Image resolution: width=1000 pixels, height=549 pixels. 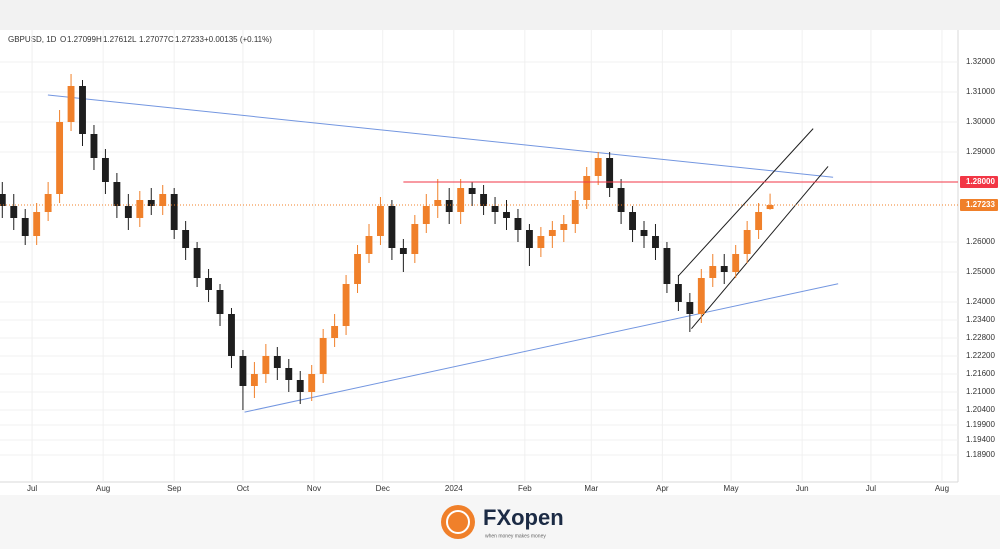 What do you see at coordinates (662, 488) in the screenshot?
I see `x-tick-label: Apr` at bounding box center [662, 488].